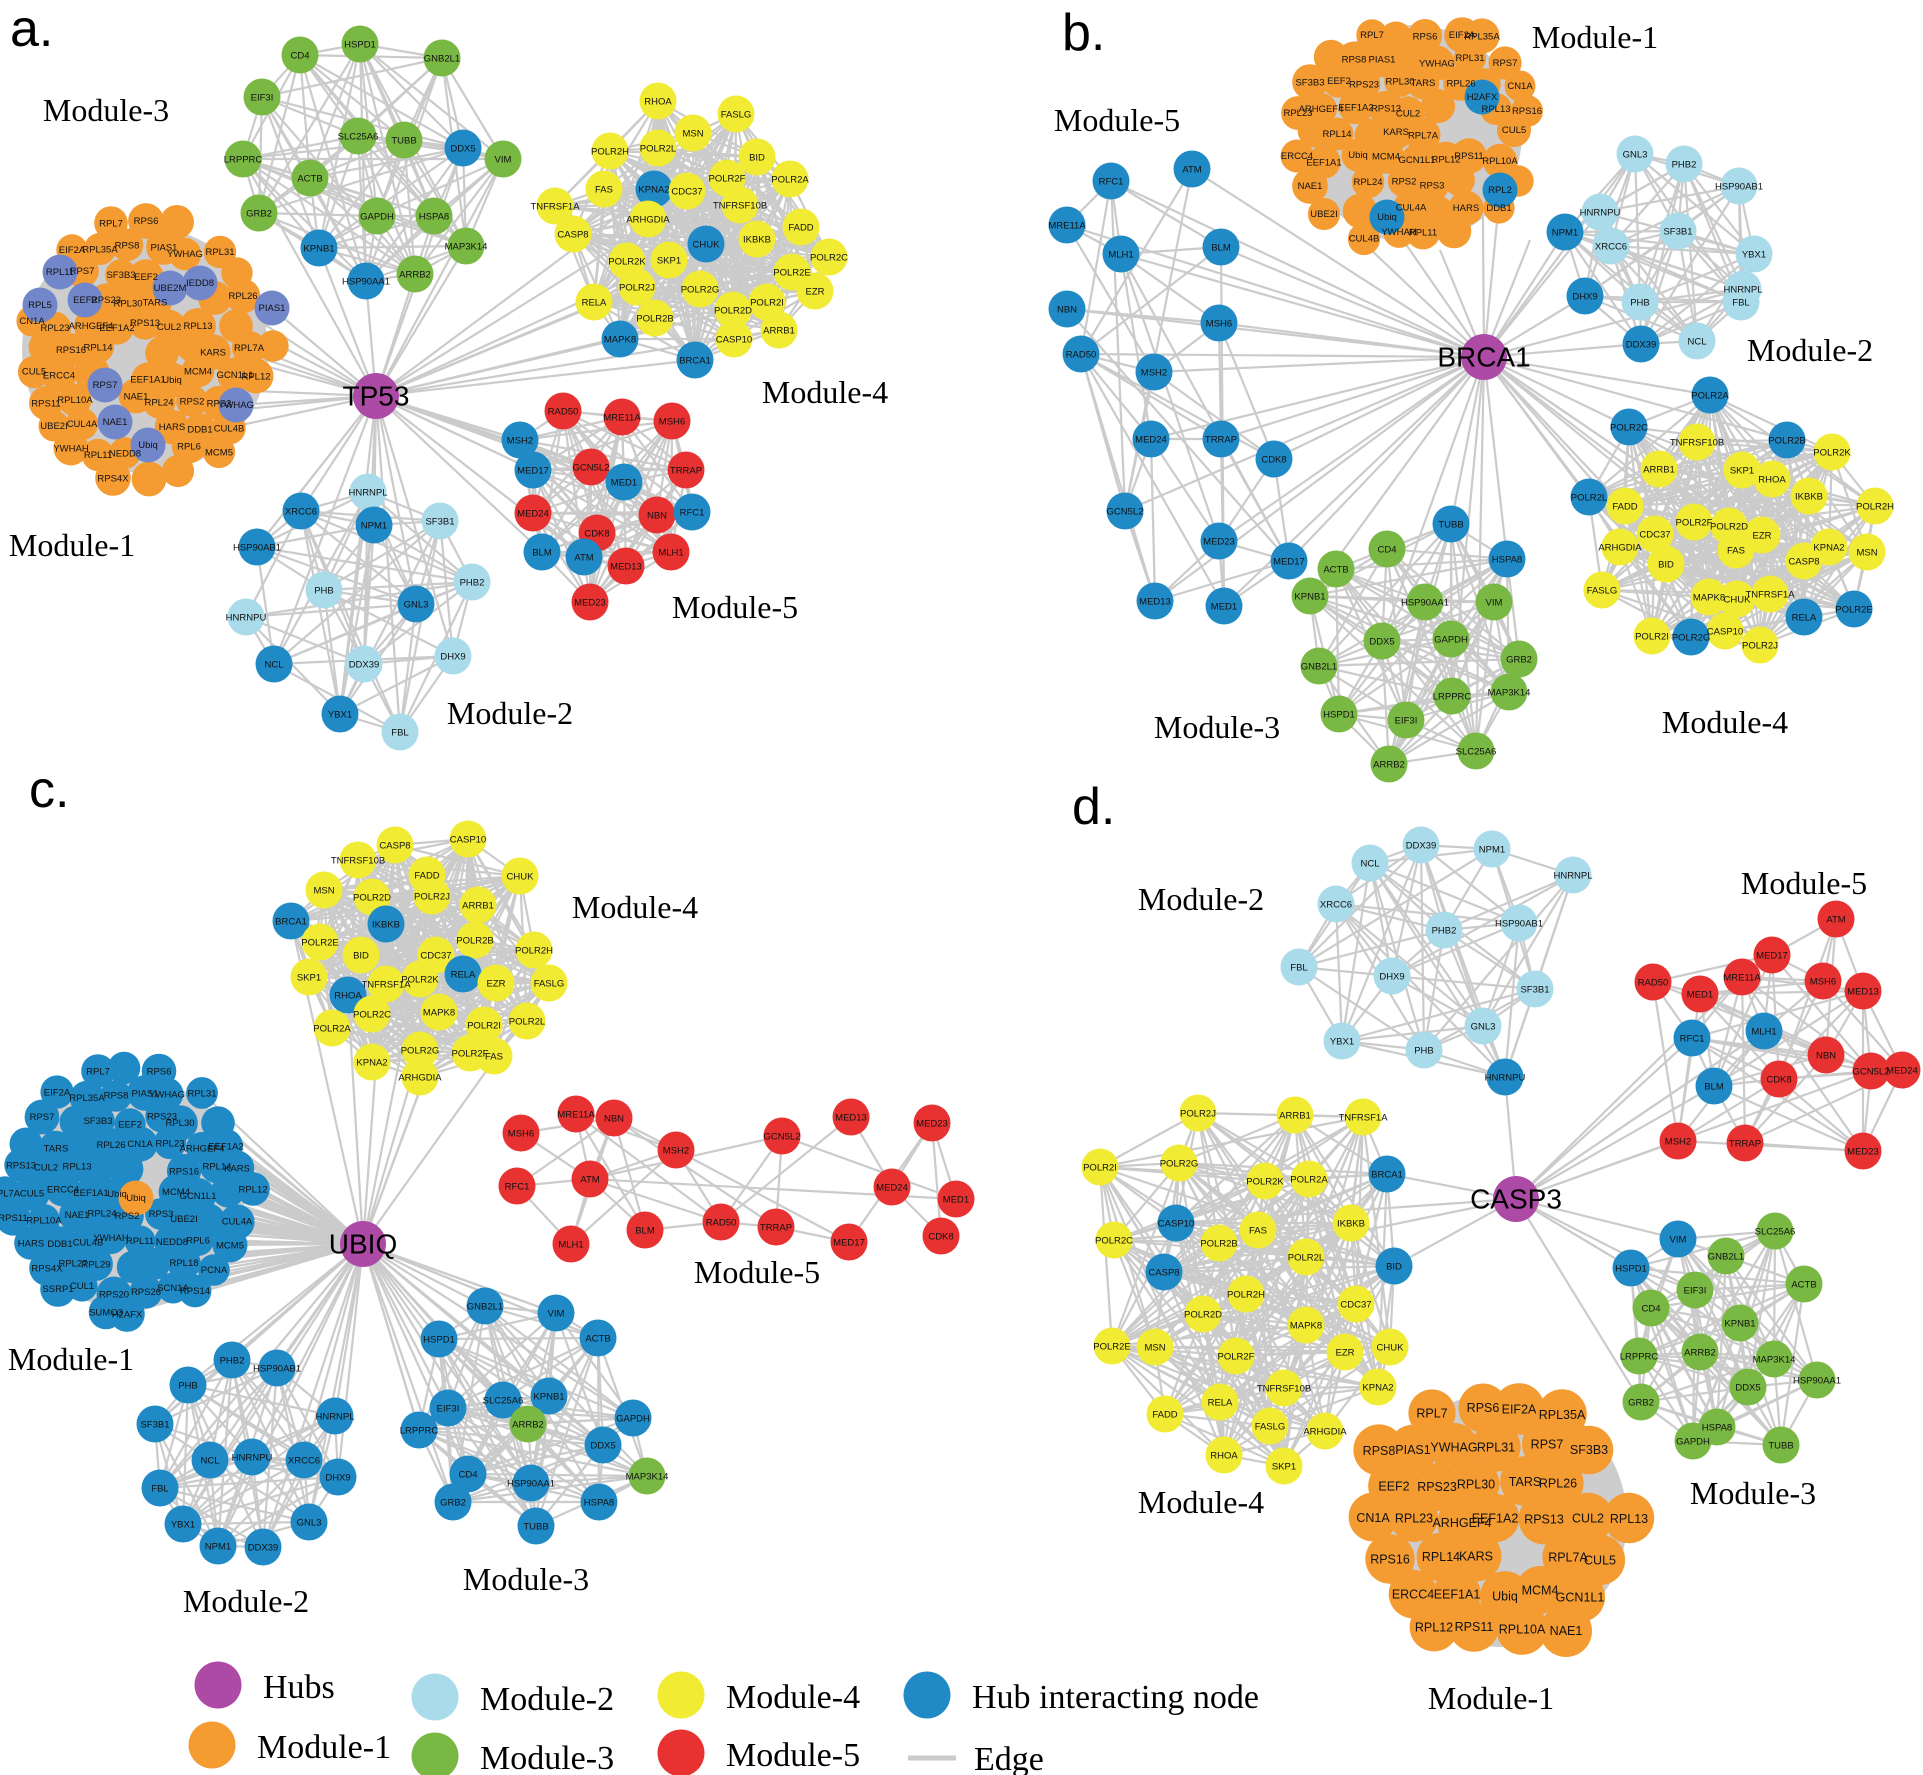 Image resolution: width=1923 pixels, height=1775 pixels. What do you see at coordinates (376, 396) in the screenshot?
I see `svg-text: TP53` at bounding box center [376, 396].